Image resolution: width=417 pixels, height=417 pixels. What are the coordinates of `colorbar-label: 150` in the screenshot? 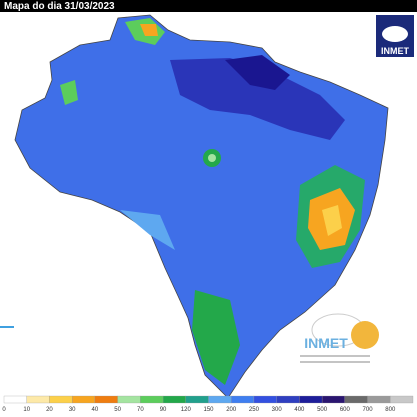 It's located at (208, 409).